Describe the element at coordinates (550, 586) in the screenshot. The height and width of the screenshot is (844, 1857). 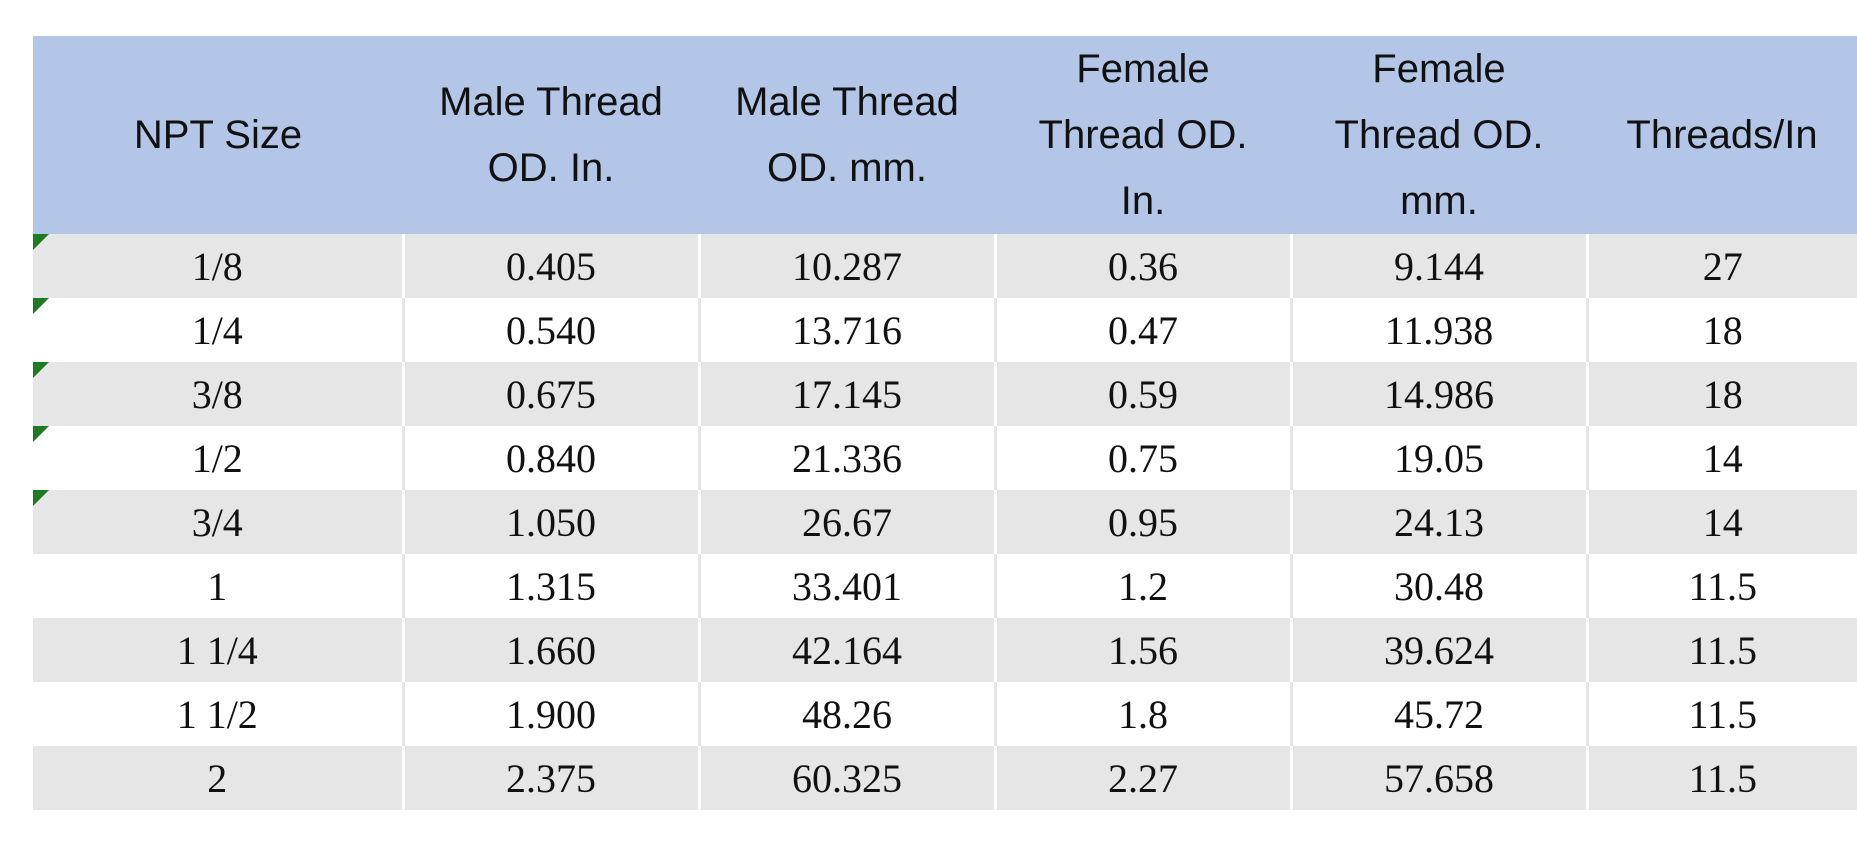
I see `table-cell: 1.315` at that location.